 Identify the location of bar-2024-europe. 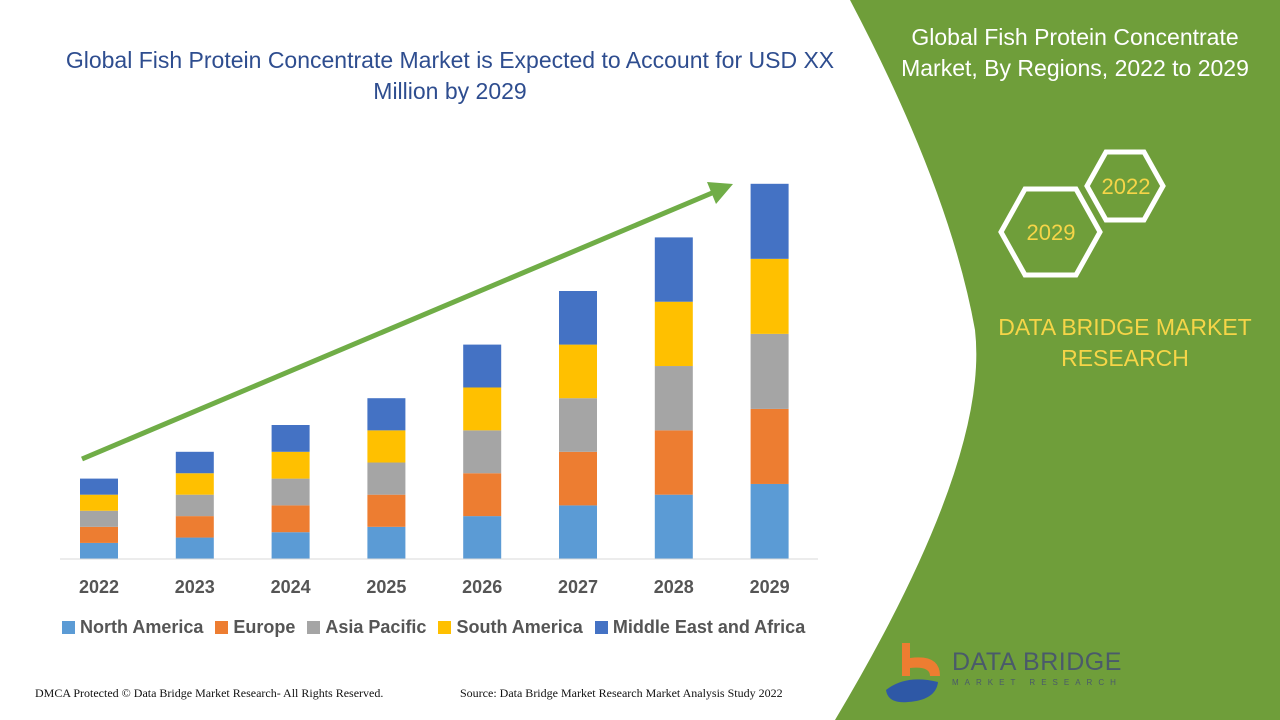
(290, 519).